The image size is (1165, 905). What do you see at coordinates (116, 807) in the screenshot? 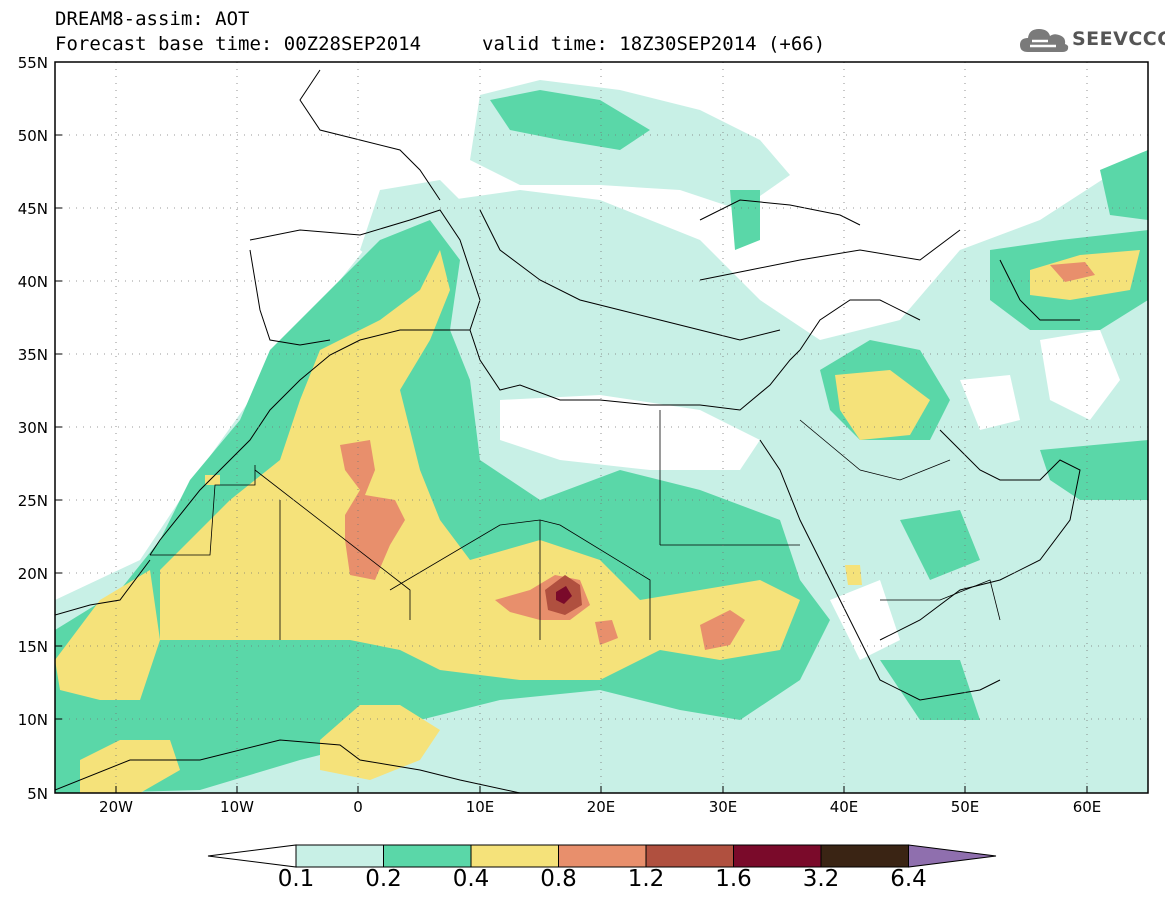
I see `lon-label: 20W` at bounding box center [116, 807].